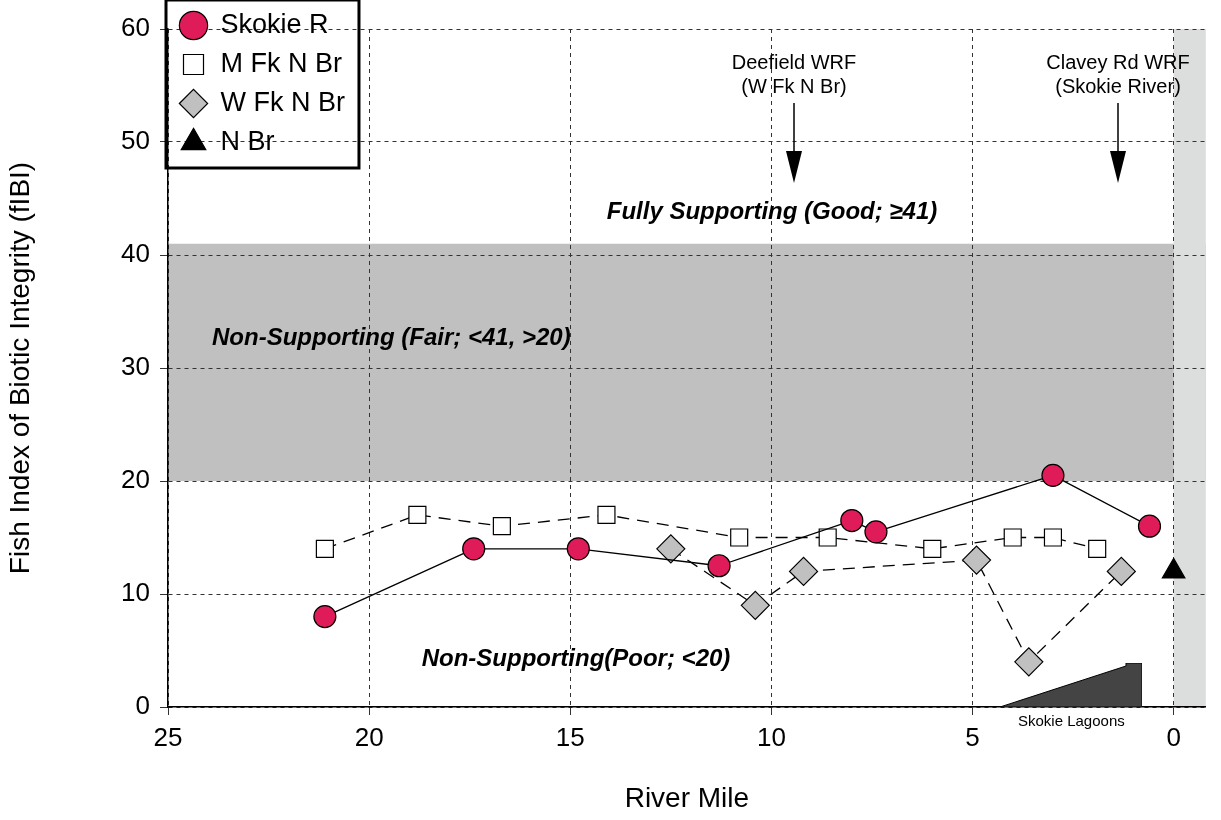 Image resolution: width=1221 pixels, height=820 pixels. I want to click on y-tick-label: 50, so click(135, 140).